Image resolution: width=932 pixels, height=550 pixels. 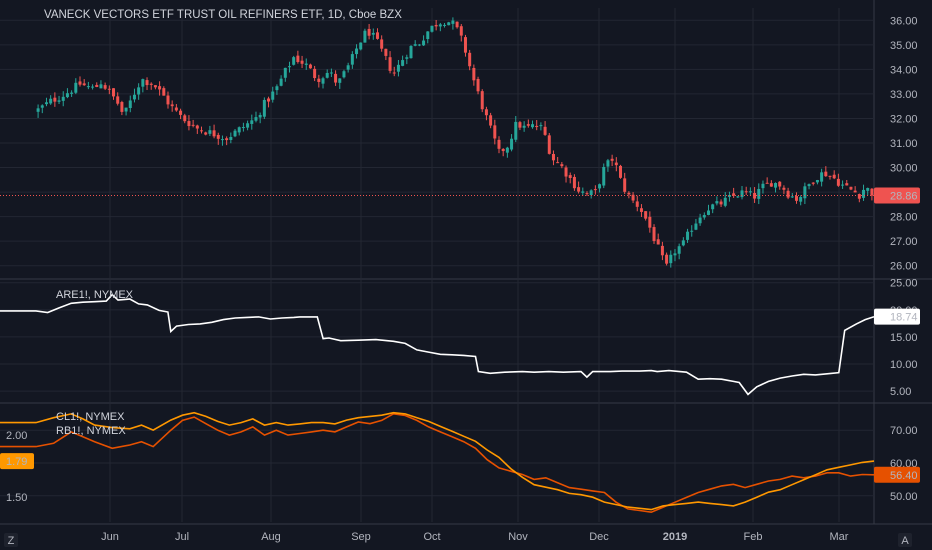 What do you see at coordinates (16, 498) in the screenshot?
I see `left-y-tick-label: 1.50` at bounding box center [16, 498].